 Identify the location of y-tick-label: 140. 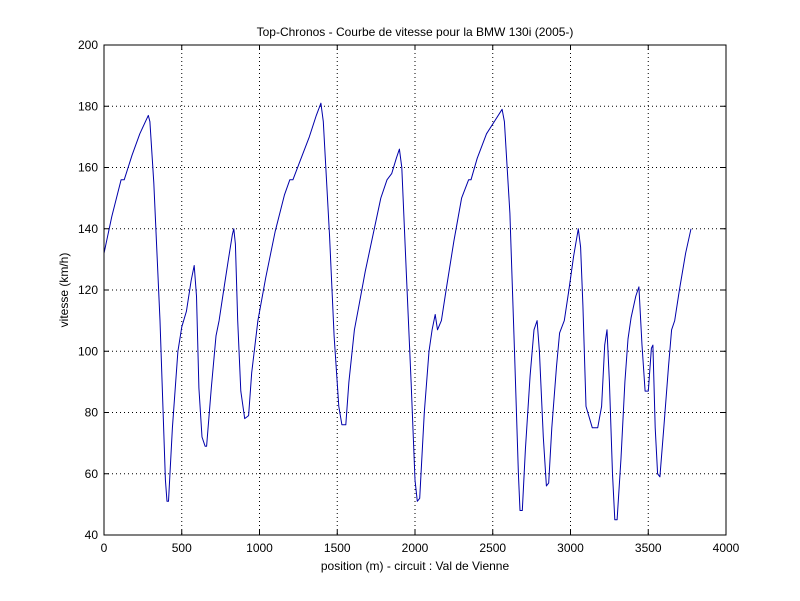
(88, 229).